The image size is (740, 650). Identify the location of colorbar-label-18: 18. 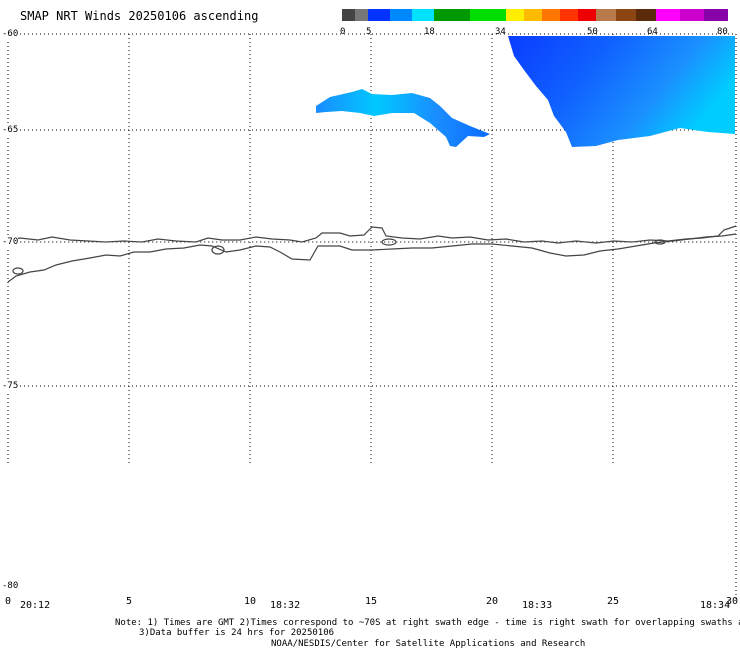
(429, 32).